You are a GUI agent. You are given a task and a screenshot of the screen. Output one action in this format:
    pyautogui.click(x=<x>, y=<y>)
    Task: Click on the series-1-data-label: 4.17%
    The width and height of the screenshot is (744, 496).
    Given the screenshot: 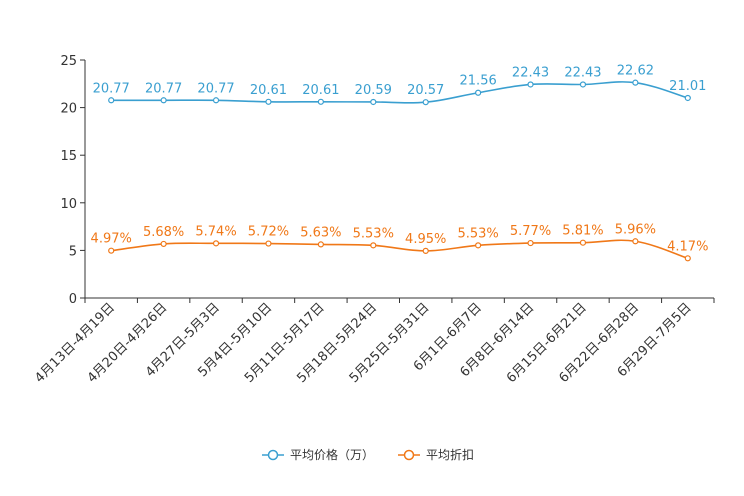 What is the action you would take?
    pyautogui.click(x=687, y=246)
    